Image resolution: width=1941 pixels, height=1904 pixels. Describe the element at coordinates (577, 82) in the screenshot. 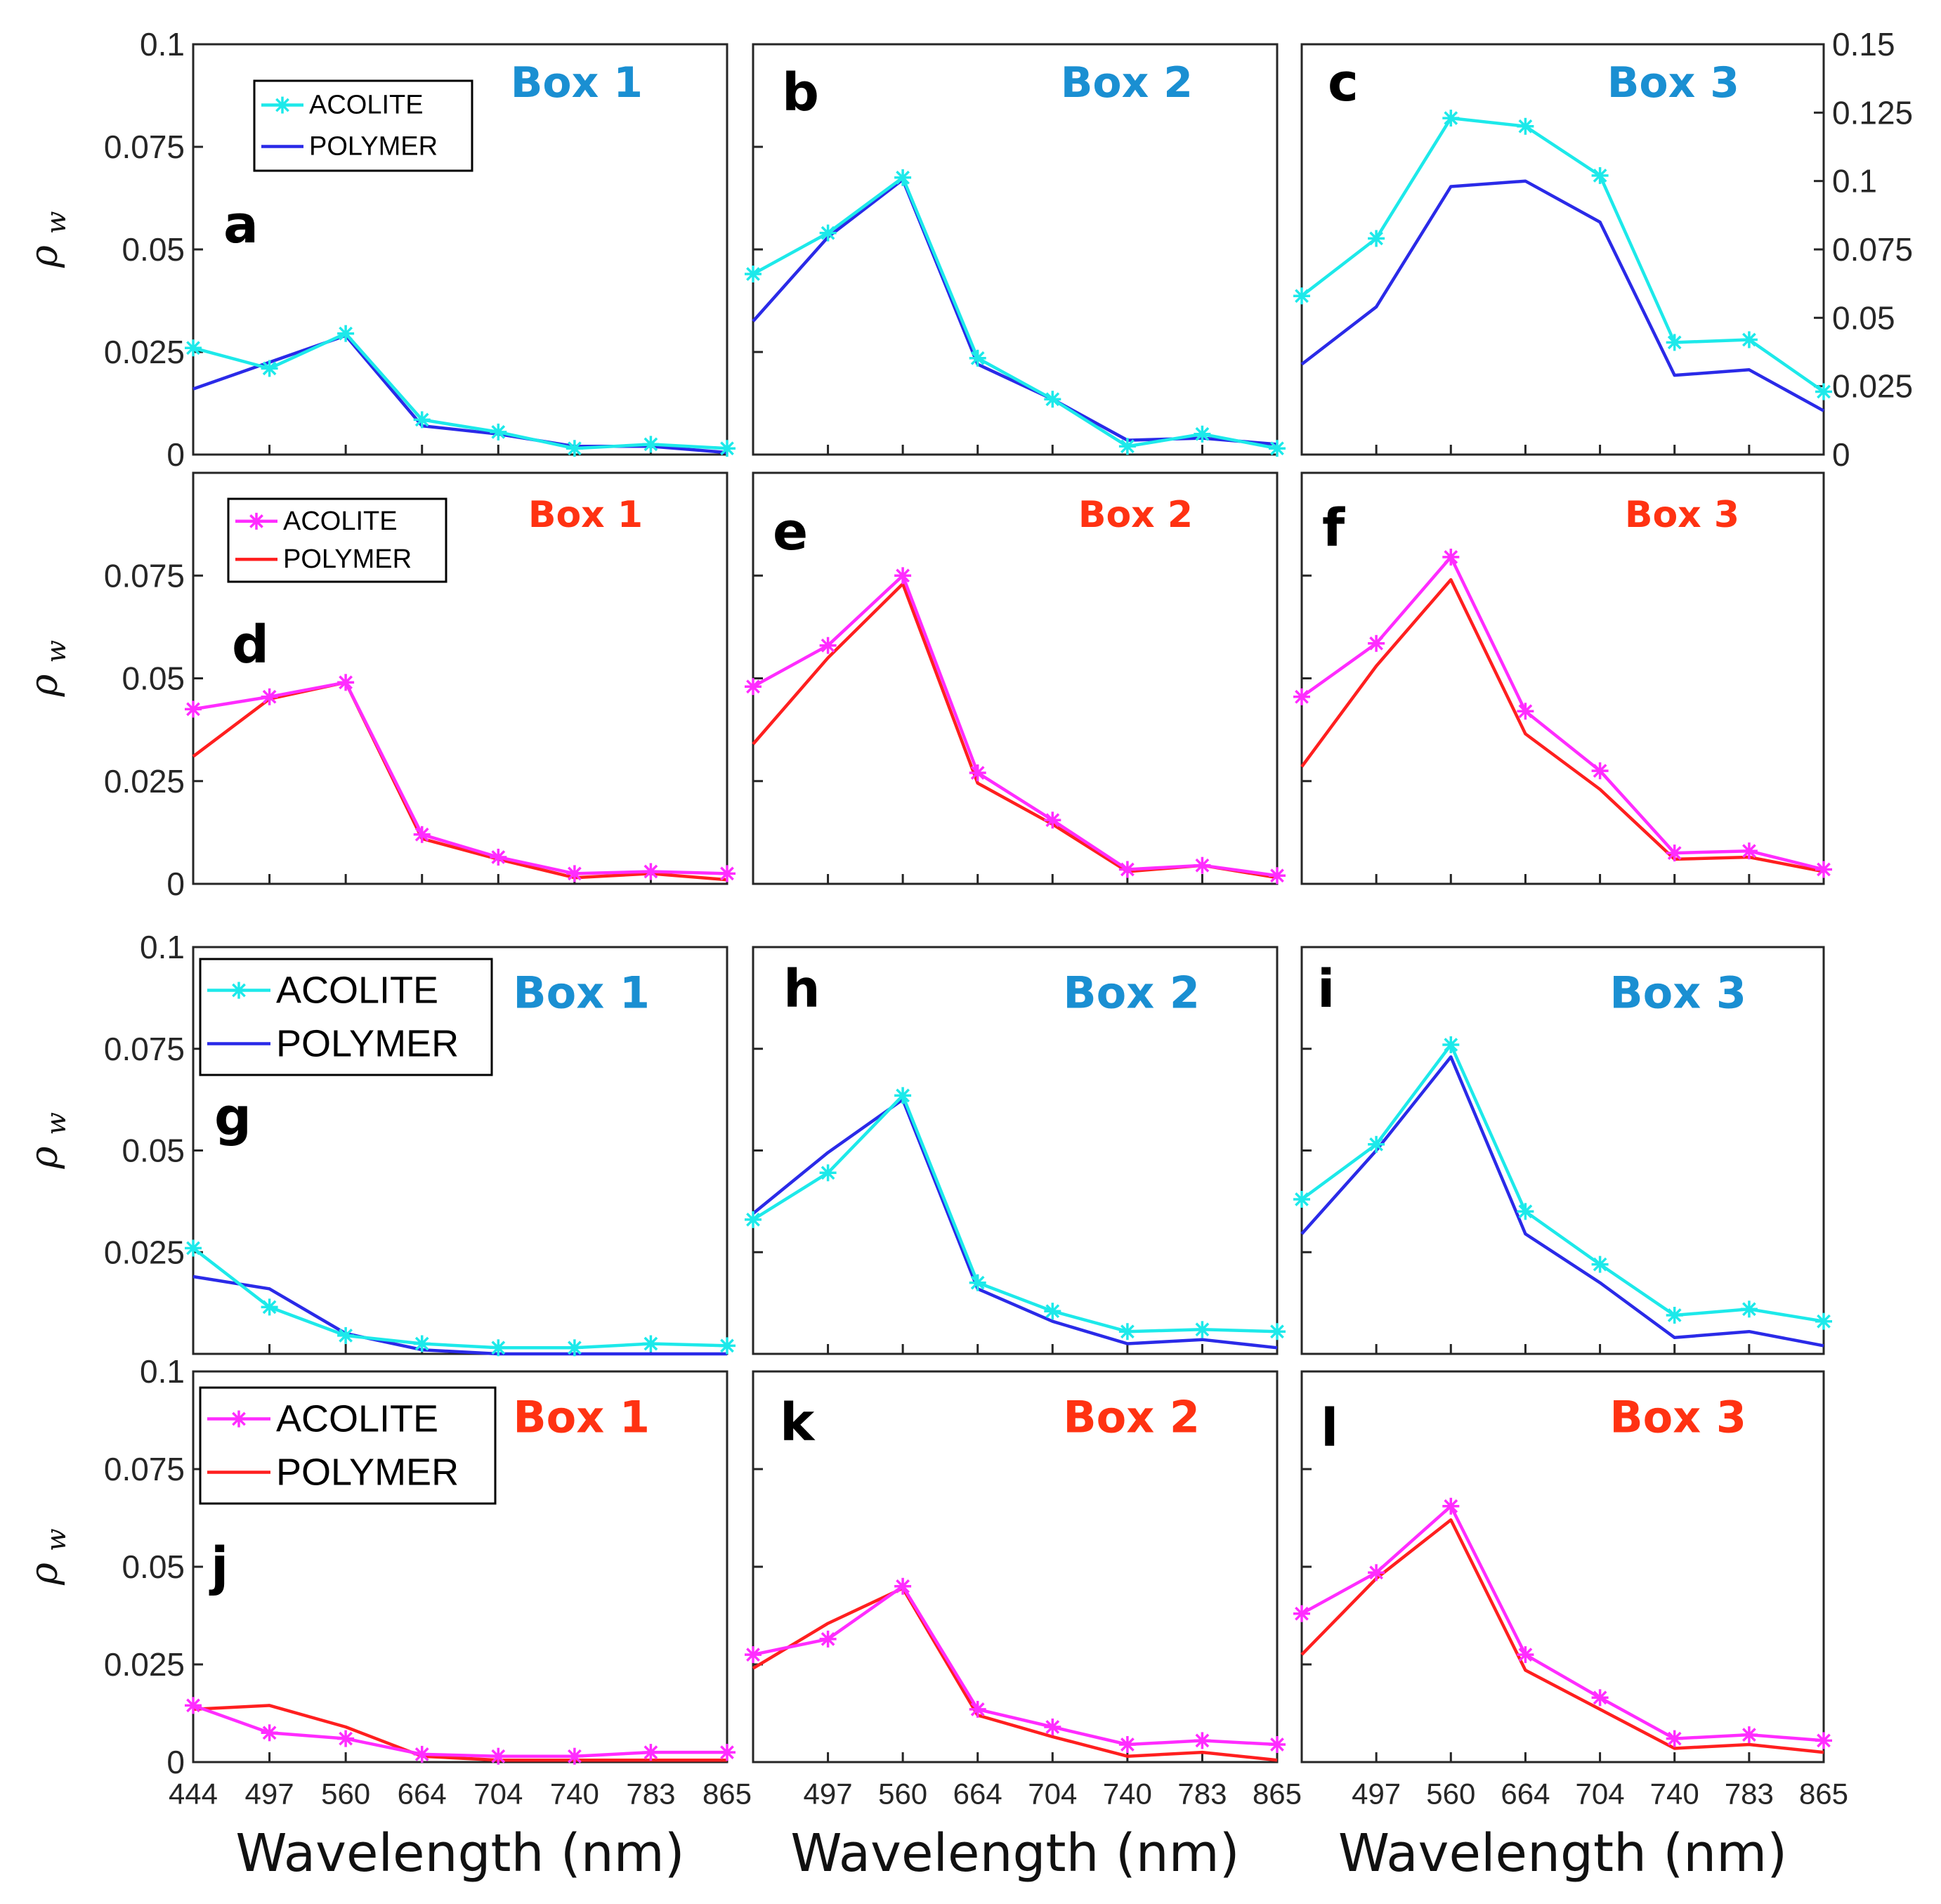

I see `box-title: Box 1` at that location.